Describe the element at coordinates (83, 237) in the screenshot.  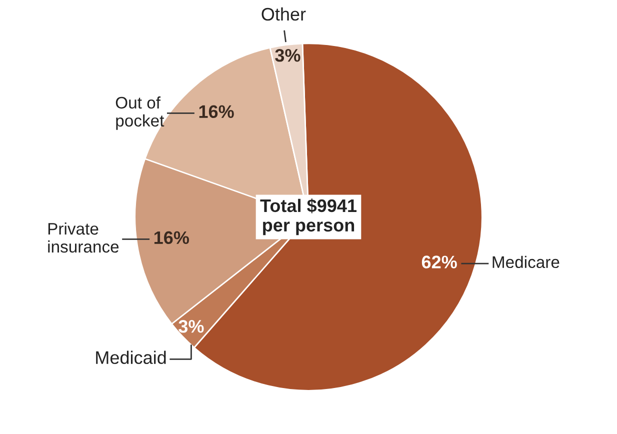
I see `slice-label: Private insurance` at that location.